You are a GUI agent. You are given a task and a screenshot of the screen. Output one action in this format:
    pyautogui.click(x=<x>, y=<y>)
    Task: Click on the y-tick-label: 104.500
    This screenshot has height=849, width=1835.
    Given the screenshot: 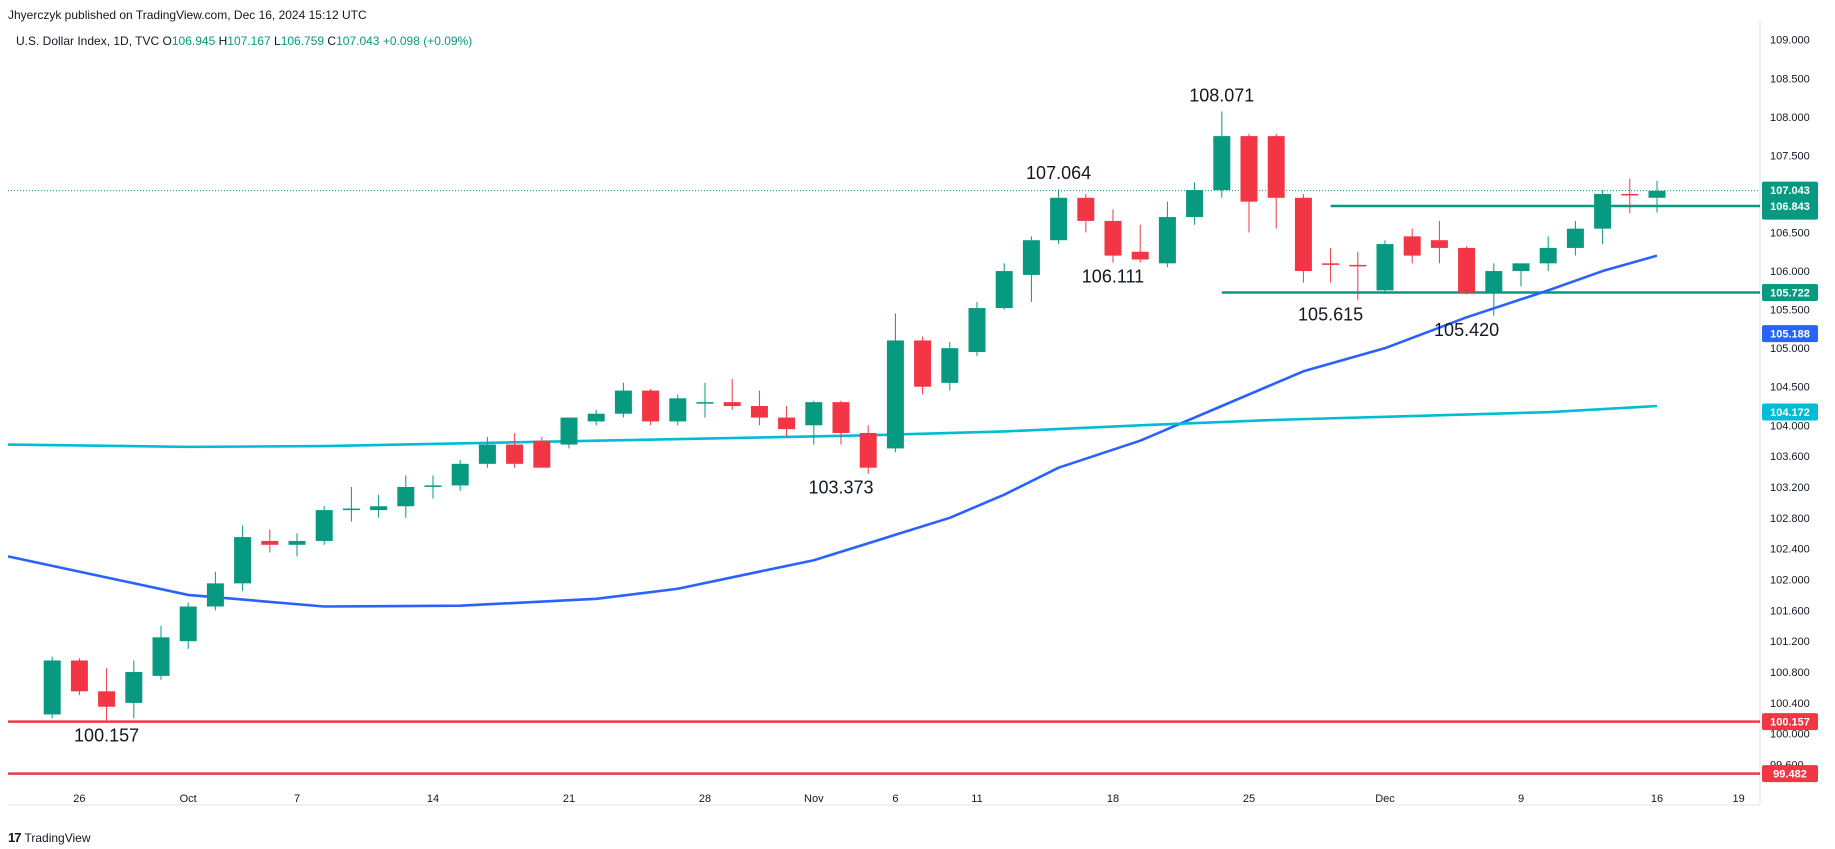 What is the action you would take?
    pyautogui.click(x=1790, y=388)
    